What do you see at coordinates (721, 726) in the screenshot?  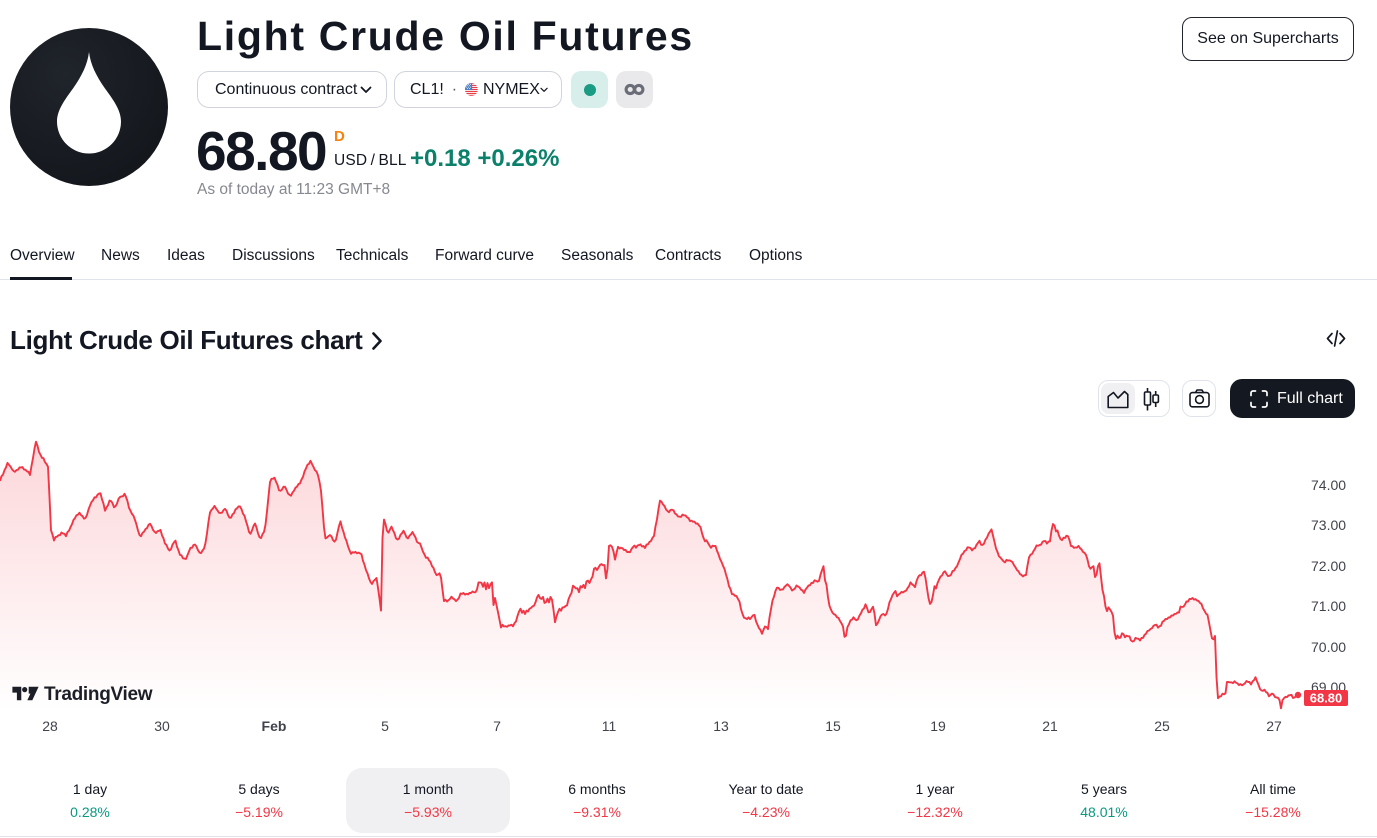 I see `svg-text: 13` at bounding box center [721, 726].